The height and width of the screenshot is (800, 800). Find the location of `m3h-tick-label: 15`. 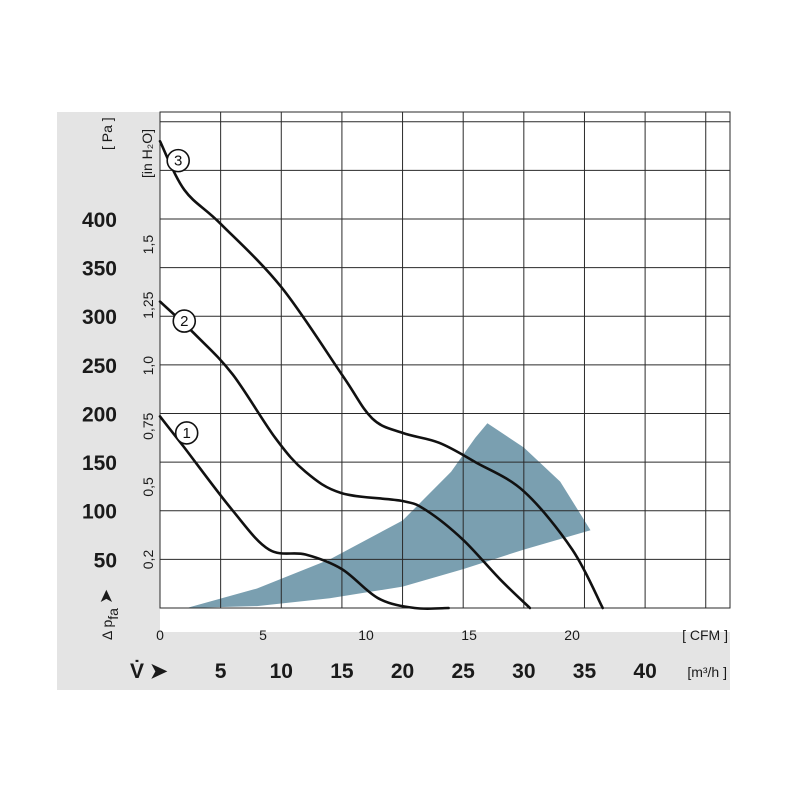

m3h-tick-label: 15 is located at coordinates (342, 671).